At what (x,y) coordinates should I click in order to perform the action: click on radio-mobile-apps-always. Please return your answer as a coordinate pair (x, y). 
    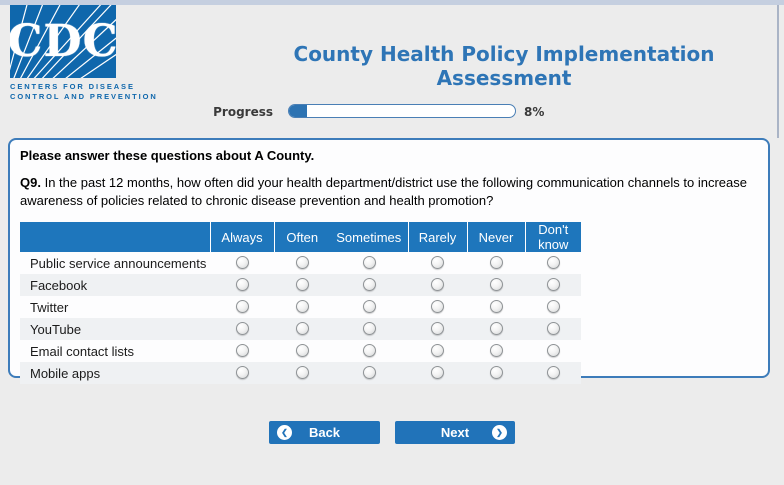
    Looking at the image, I should click on (242, 373).